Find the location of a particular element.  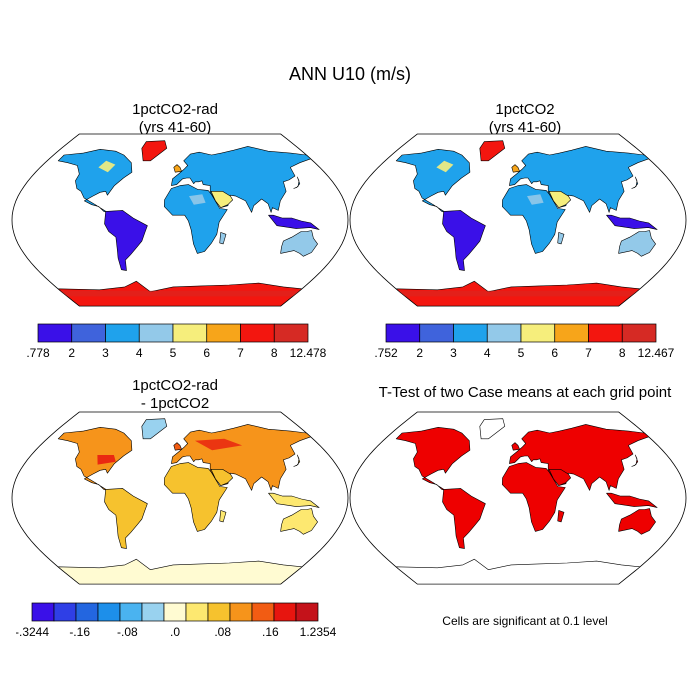

panel-title-control: 1pctCO2 (yrs 41-60) is located at coordinates (525, 119).